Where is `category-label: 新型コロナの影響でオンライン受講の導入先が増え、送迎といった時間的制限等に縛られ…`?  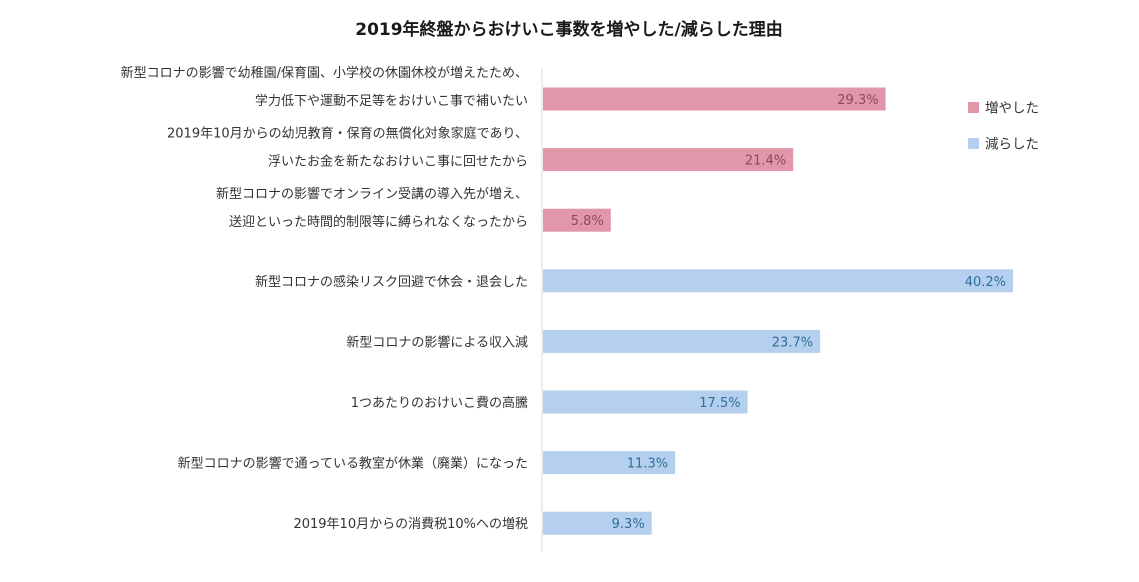 category-label: 新型コロナの影響でオンライン受講の導入先が増え、送迎といった時間的制限等に縛られ… is located at coordinates (372, 208).